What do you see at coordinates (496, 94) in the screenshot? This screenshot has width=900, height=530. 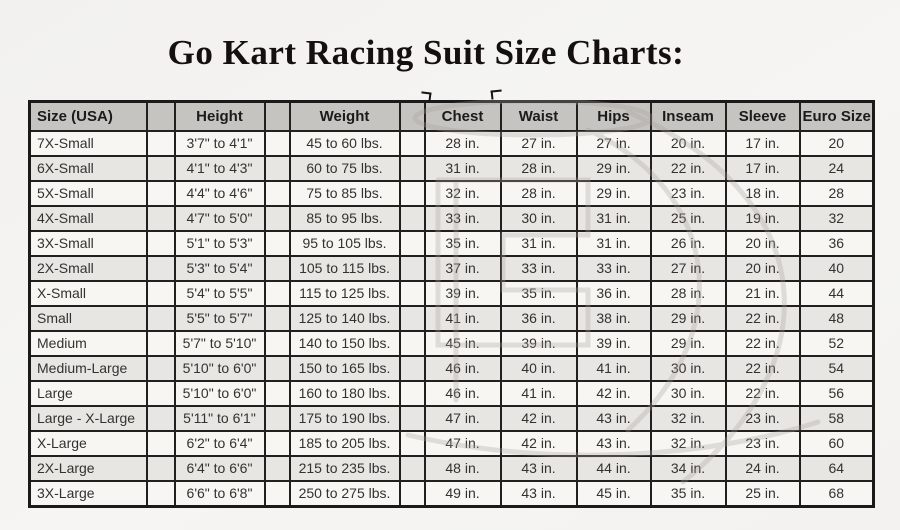 I see `crop-artifact-tick` at bounding box center [496, 94].